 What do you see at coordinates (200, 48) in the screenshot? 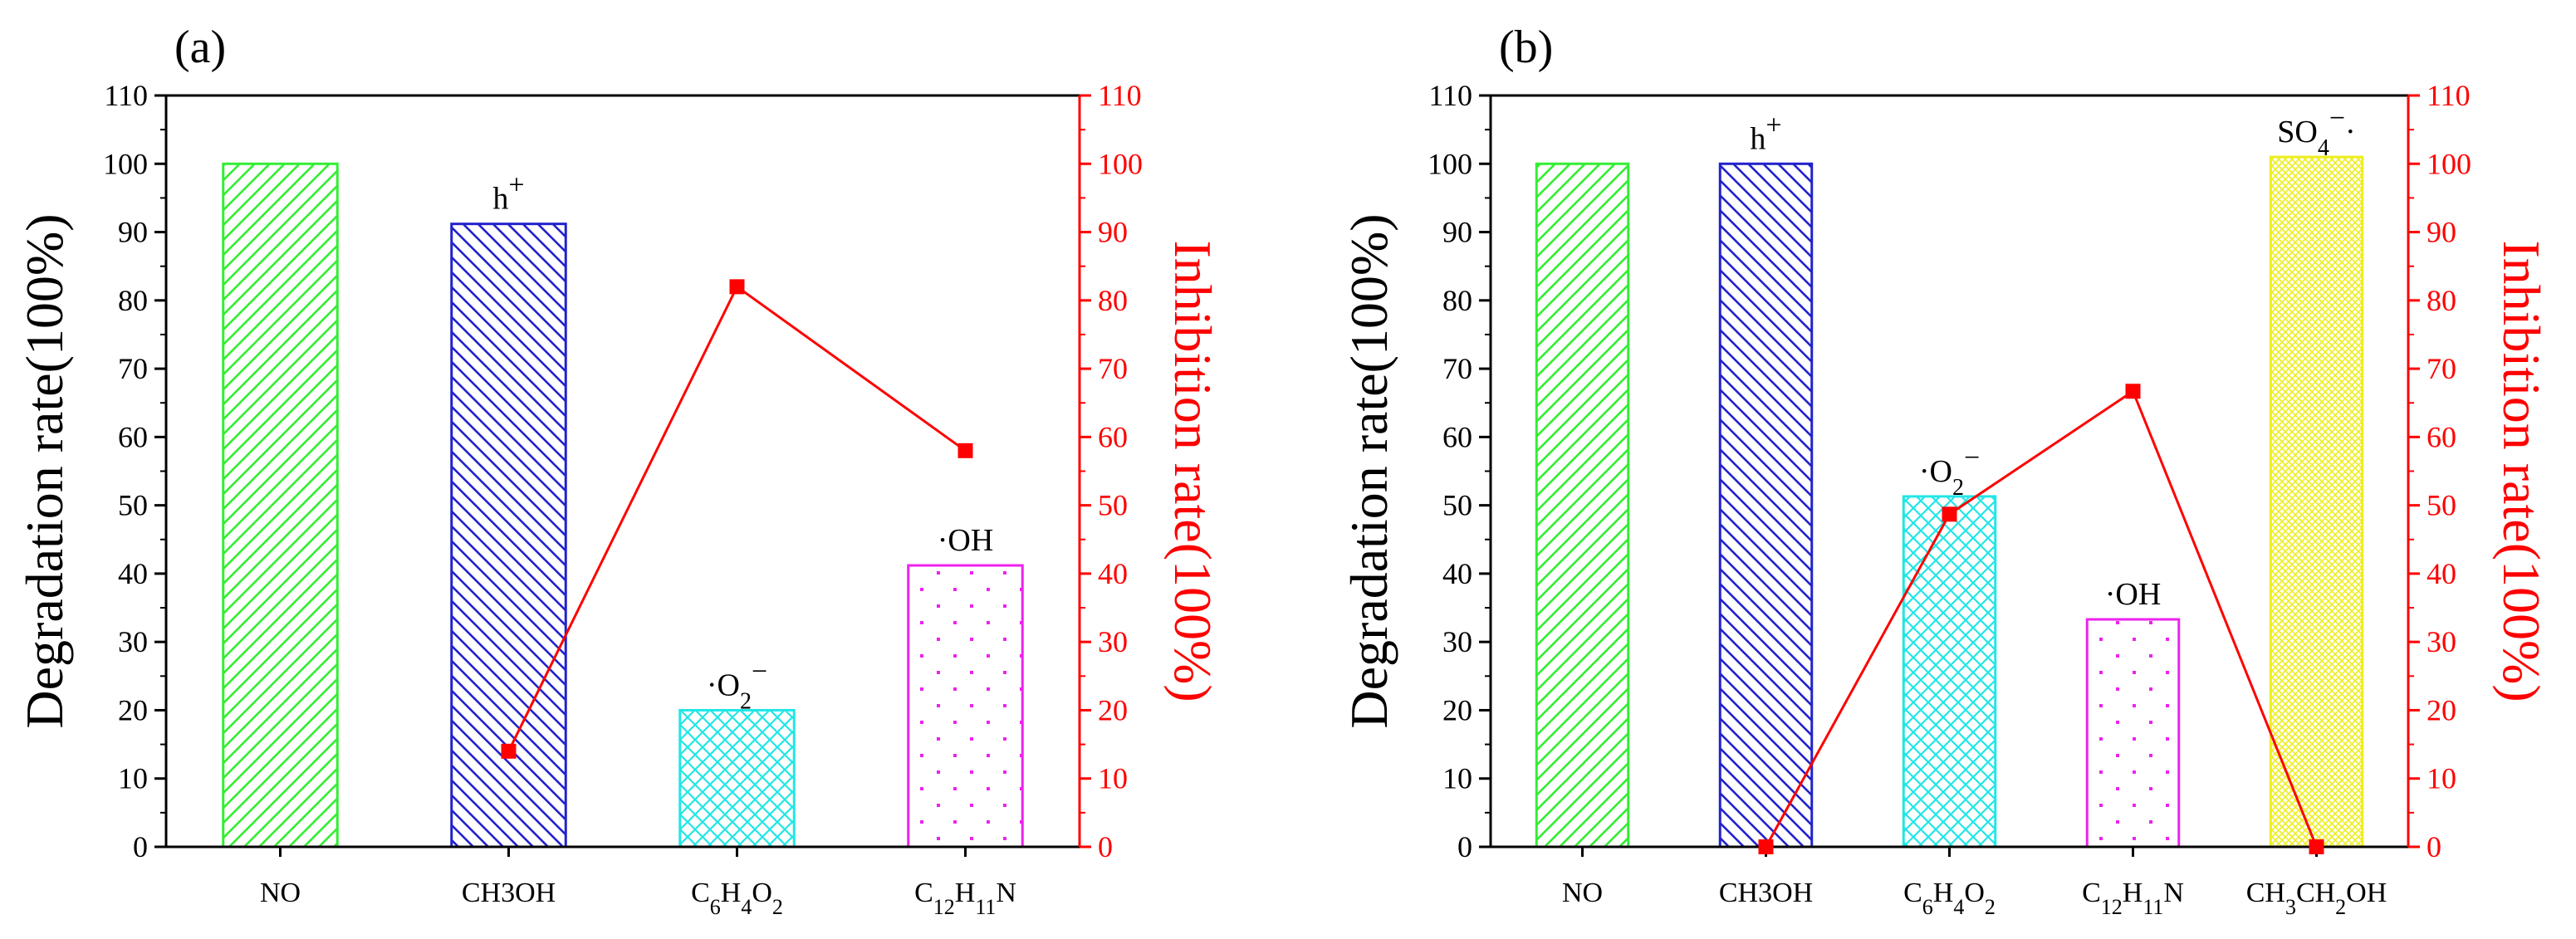
I see `panel-label: (a)` at bounding box center [200, 48].